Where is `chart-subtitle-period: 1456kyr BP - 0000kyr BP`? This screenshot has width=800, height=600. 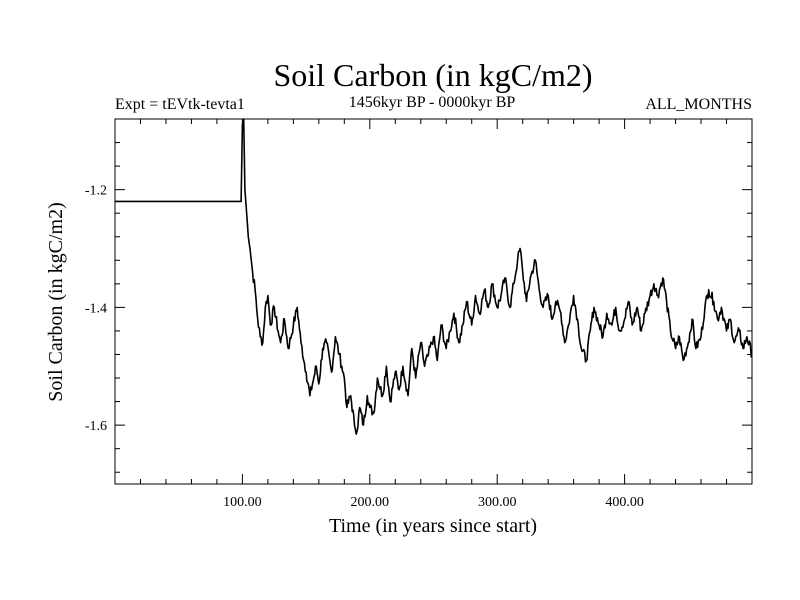
chart-subtitle-period: 1456kyr BP - 0000kyr BP is located at coordinates (432, 102).